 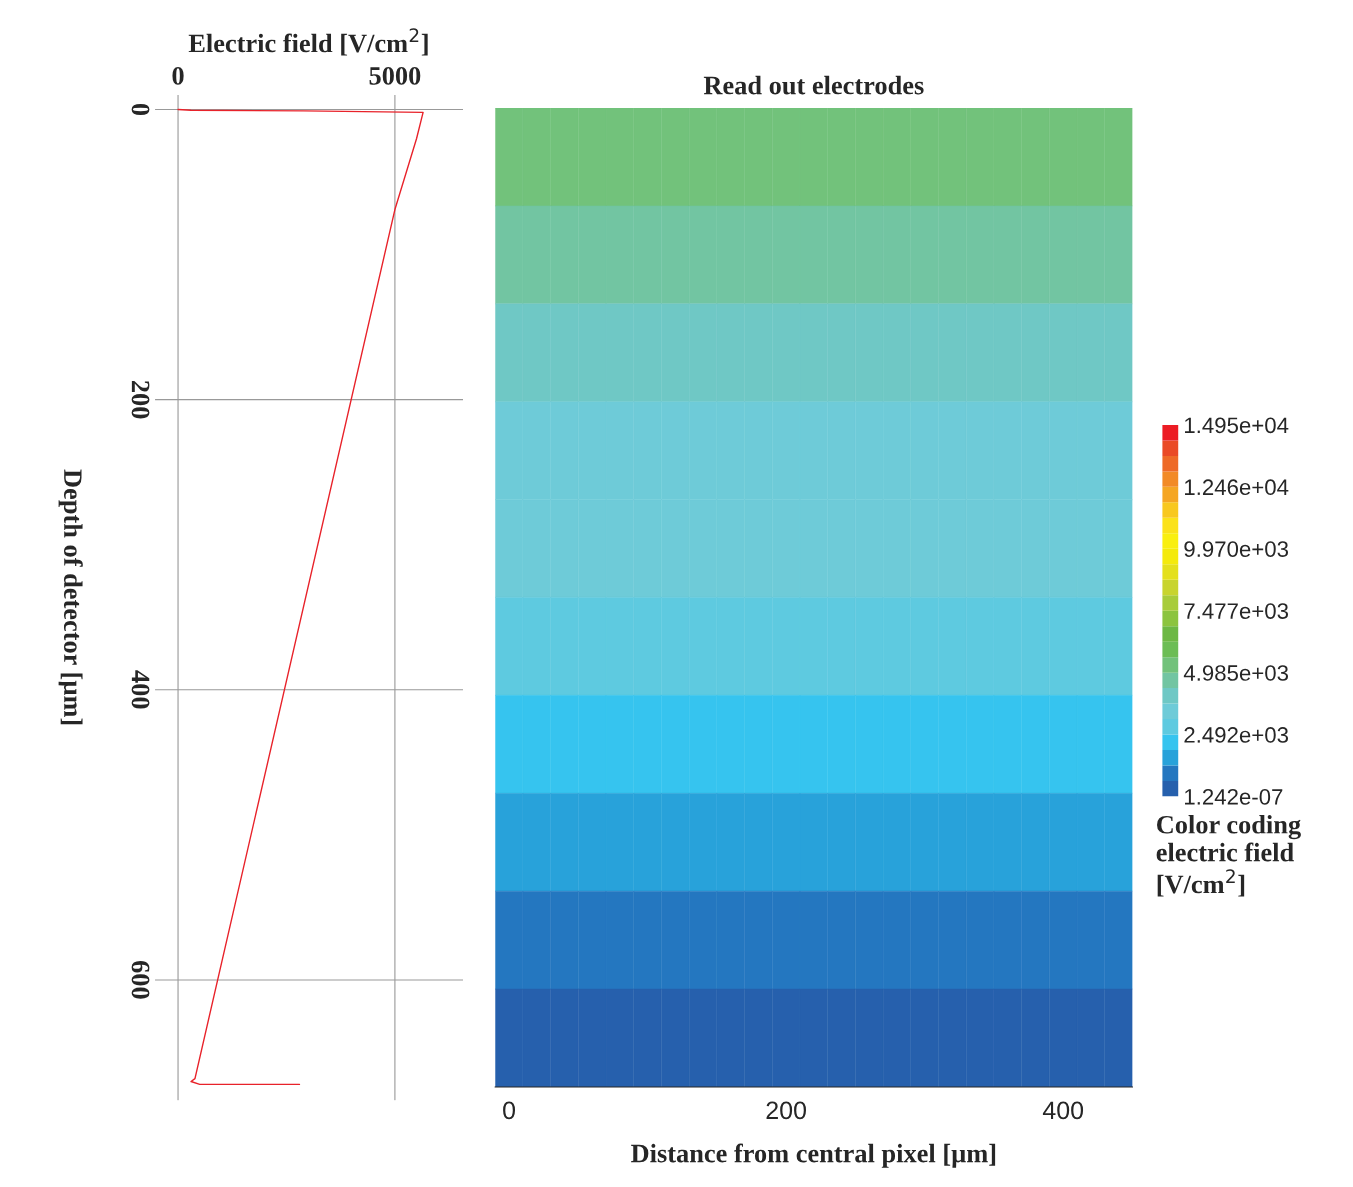 What do you see at coordinates (1237, 425) in the screenshot?
I see `color-bar-label: 1.495e+04` at bounding box center [1237, 425].